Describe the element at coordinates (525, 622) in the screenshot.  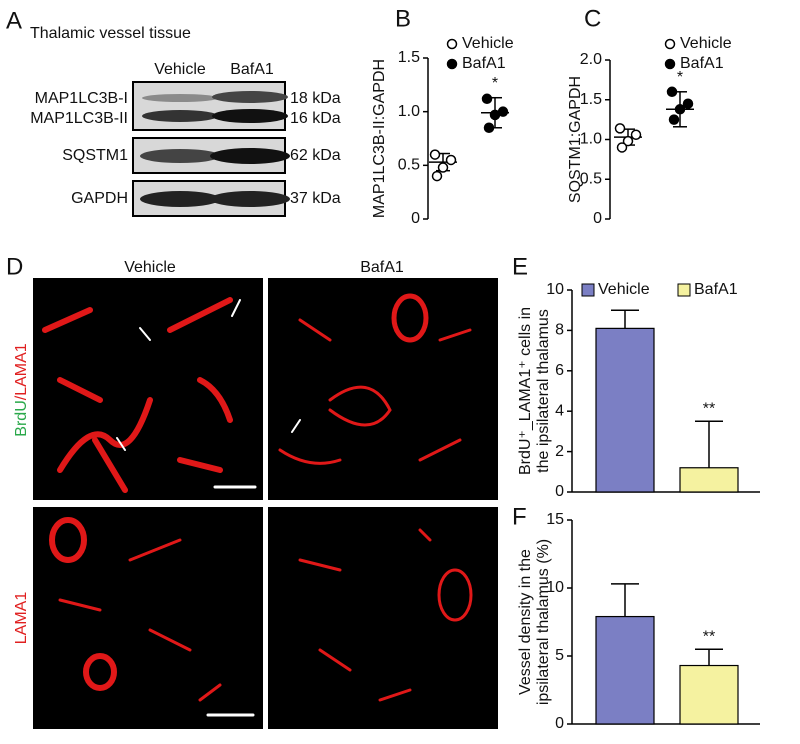
I see `y-axis-label: Vessel density in the` at that location.